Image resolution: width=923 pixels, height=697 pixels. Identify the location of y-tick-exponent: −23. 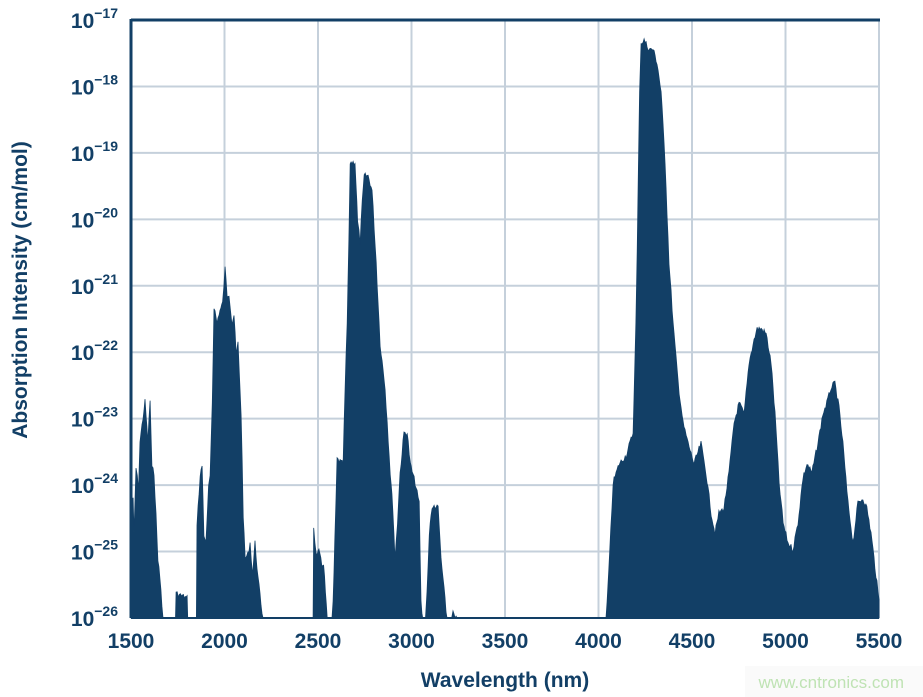
(106, 412).